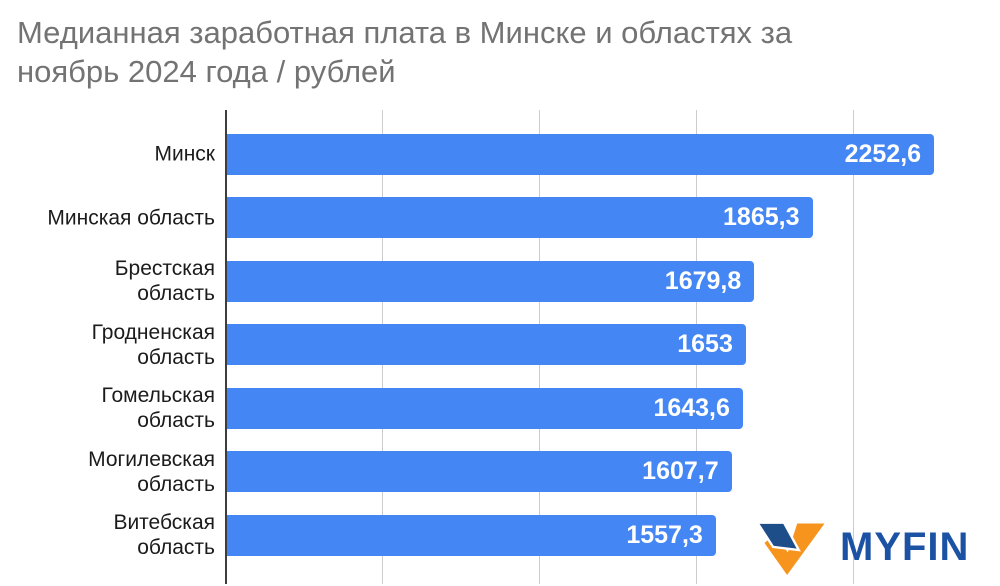  I want to click on category-label: Витебская область, so click(164, 535).